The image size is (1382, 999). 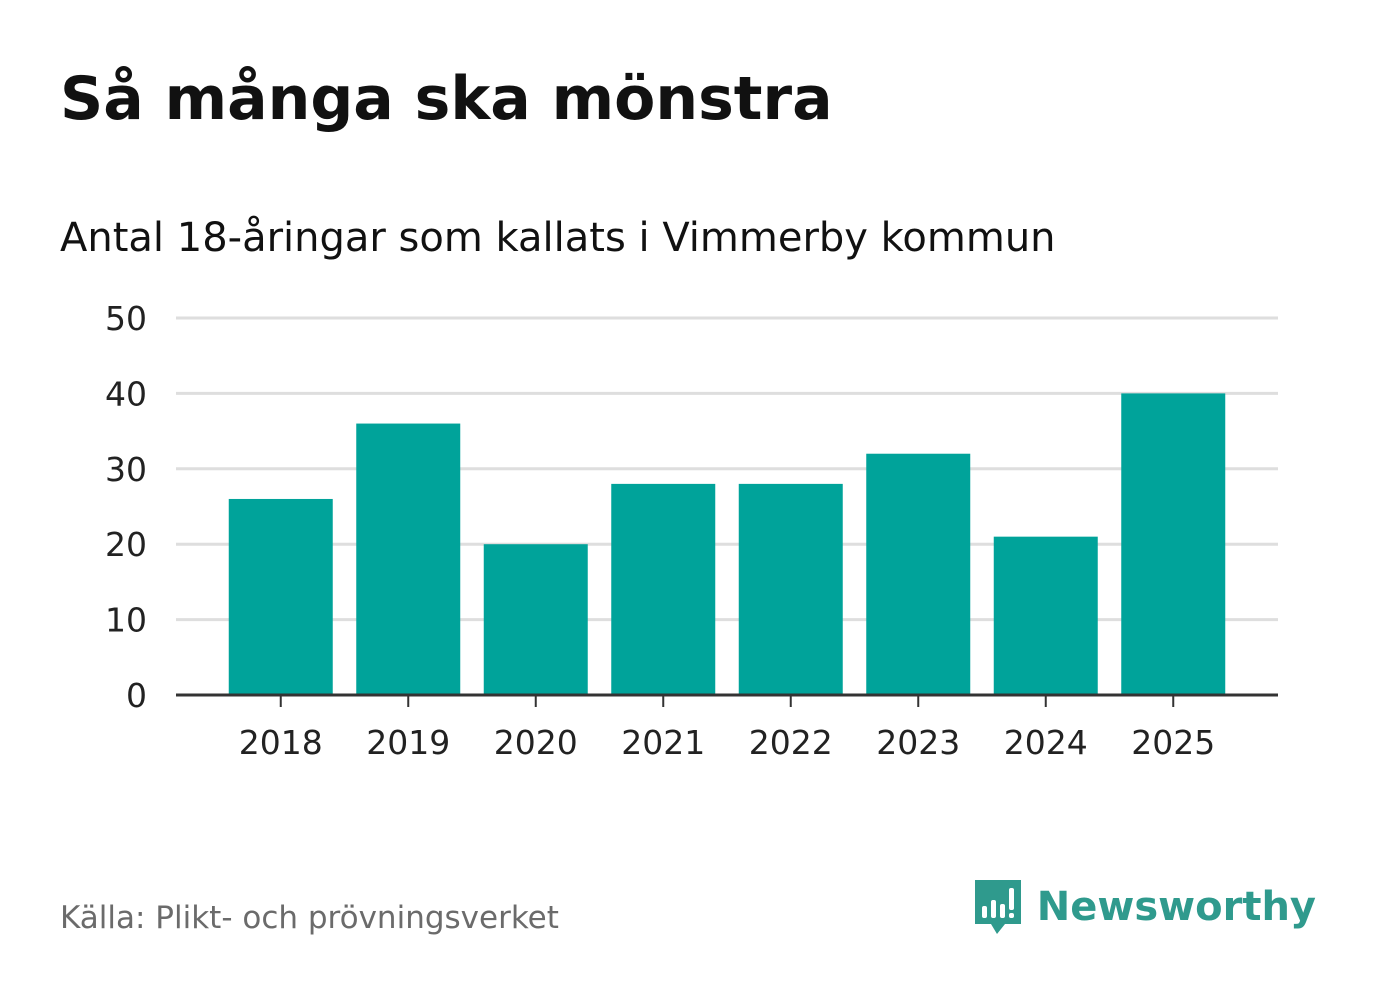 I want to click on brand-logo: Newsworthy, so click(x=1144, y=907).